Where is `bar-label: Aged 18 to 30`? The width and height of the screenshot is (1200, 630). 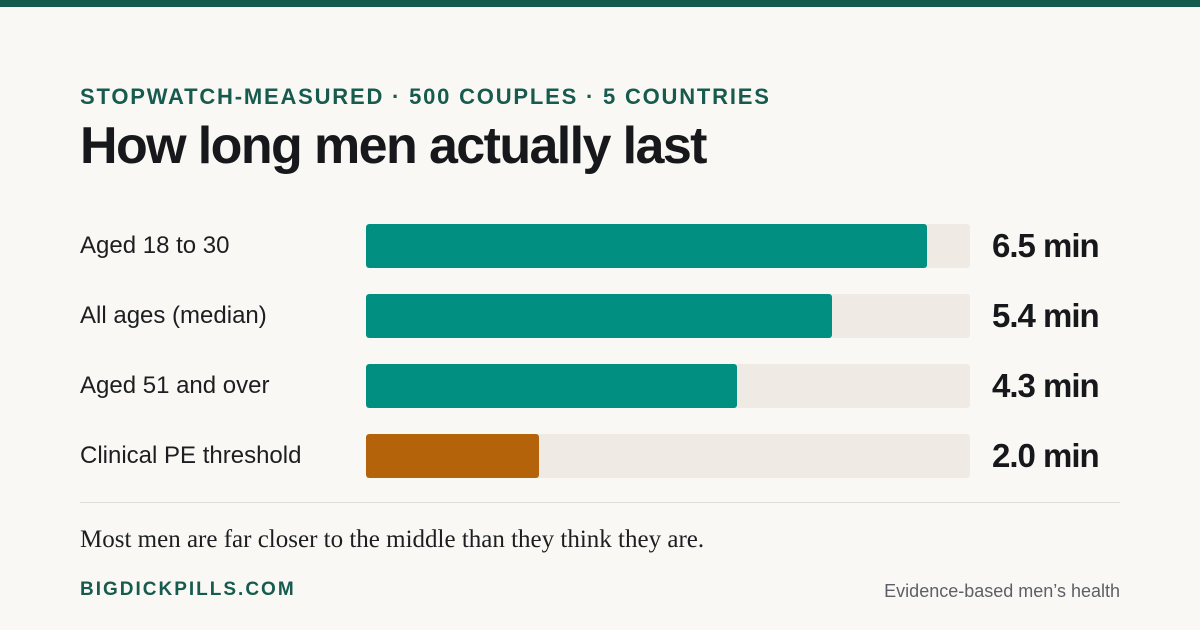
bar-label: Aged 18 to 30 is located at coordinates (155, 245).